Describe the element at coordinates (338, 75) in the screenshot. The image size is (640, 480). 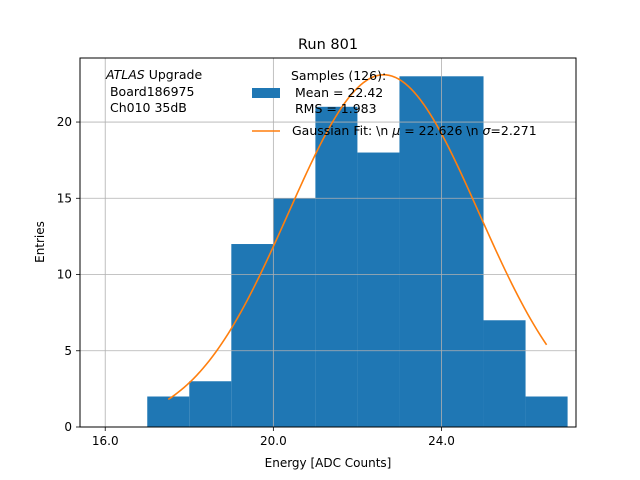
I see `legend-samples-line1: Samples (126):` at that location.